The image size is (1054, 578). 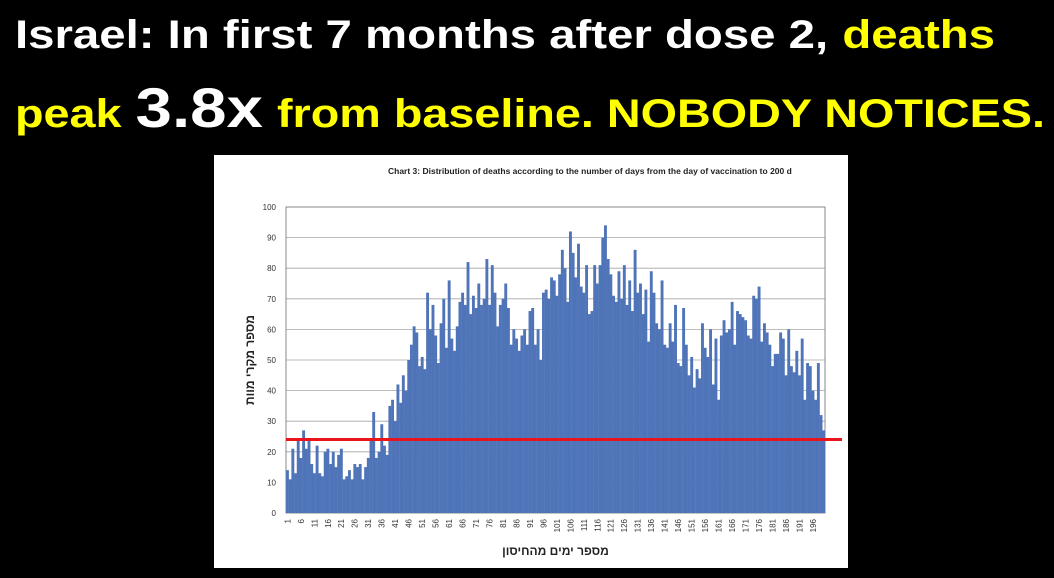 What do you see at coordinates (463, 522) in the screenshot?
I see `x-tick-label: 66` at bounding box center [463, 522].